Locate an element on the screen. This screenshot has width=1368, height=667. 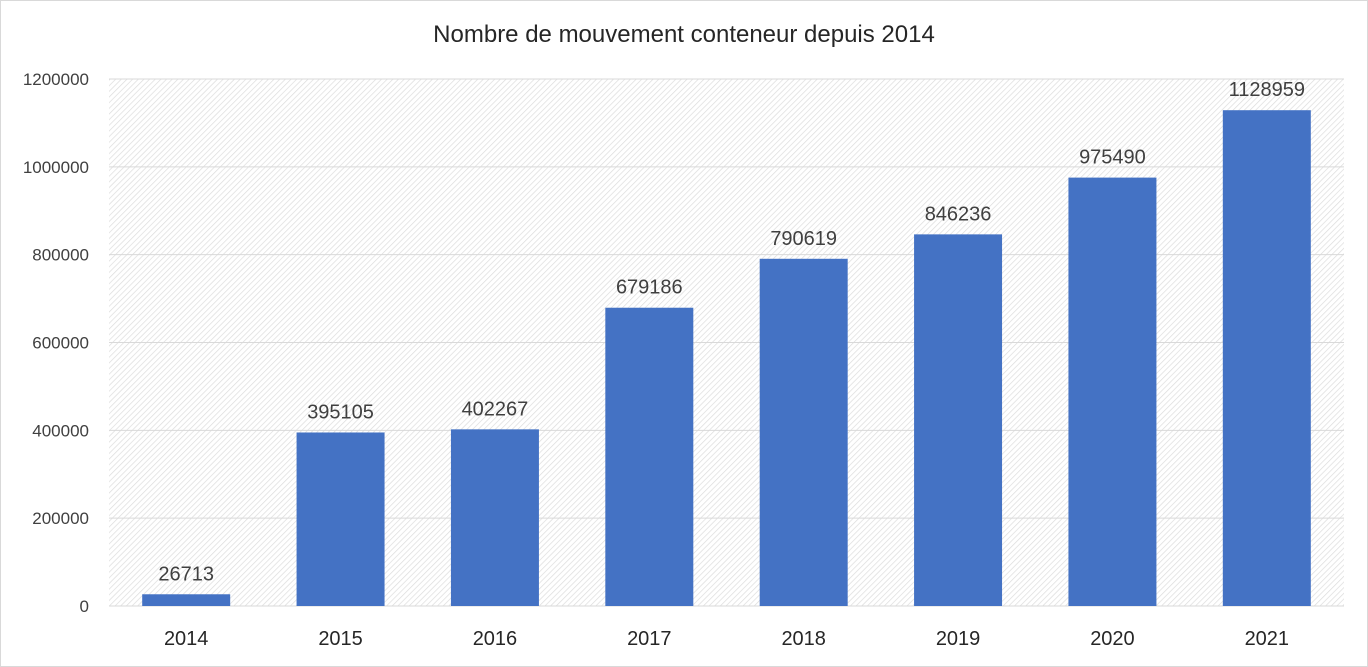
data-label: 26713 is located at coordinates (186, 574).